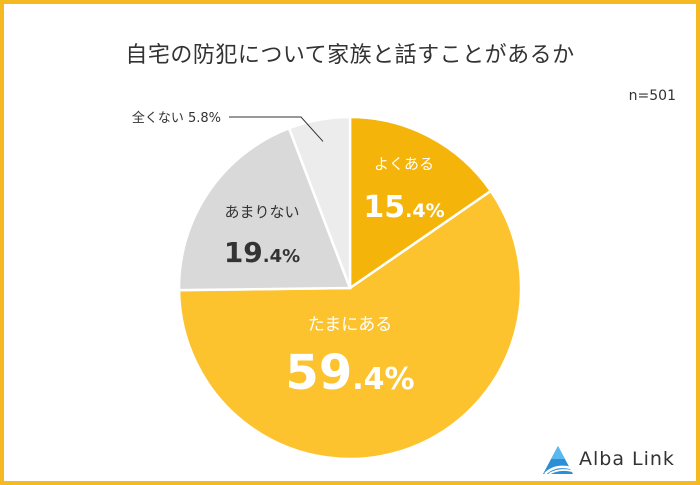 This screenshot has width=700, height=485. I want to click on brand-name: Alba Link, so click(627, 459).